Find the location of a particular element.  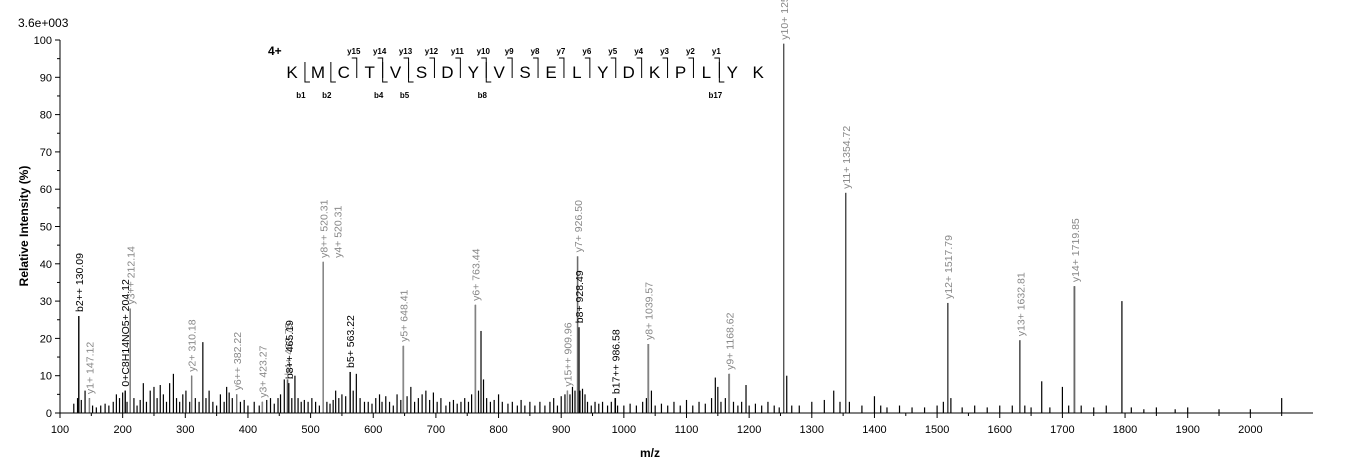

peak-label: b5+ 563.22 is located at coordinates (351, 341).